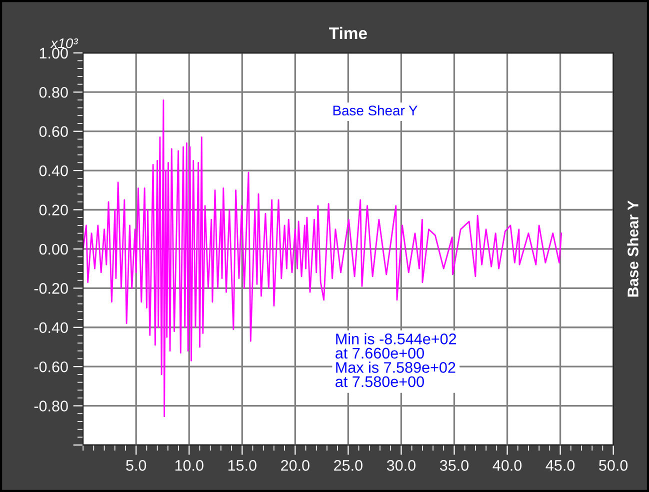 This screenshot has width=649, height=492. What do you see at coordinates (348, 465) in the screenshot?
I see `x-tick-label: 25.0` at bounding box center [348, 465].